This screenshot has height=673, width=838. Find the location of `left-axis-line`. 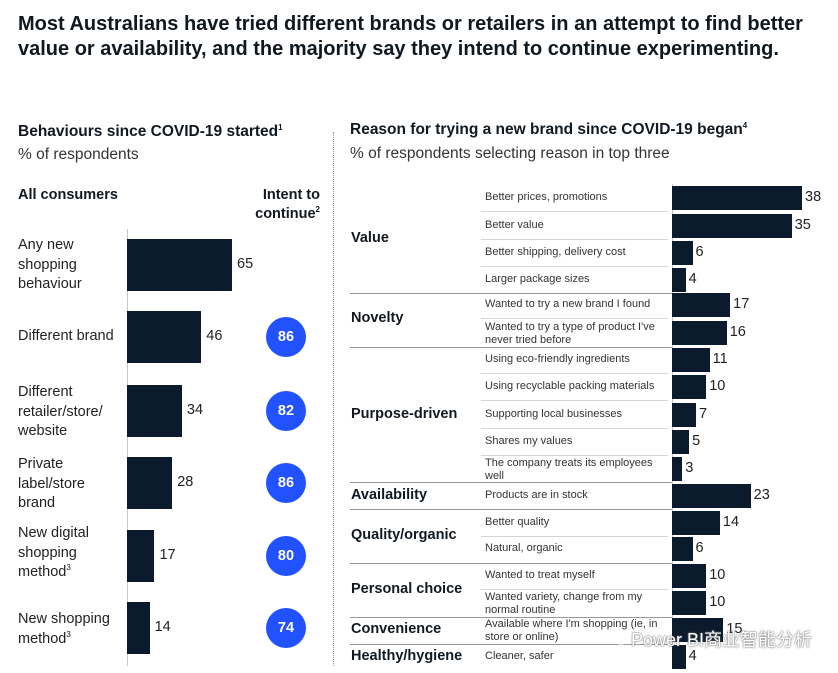

left-axis-line is located at coordinates (127, 447).